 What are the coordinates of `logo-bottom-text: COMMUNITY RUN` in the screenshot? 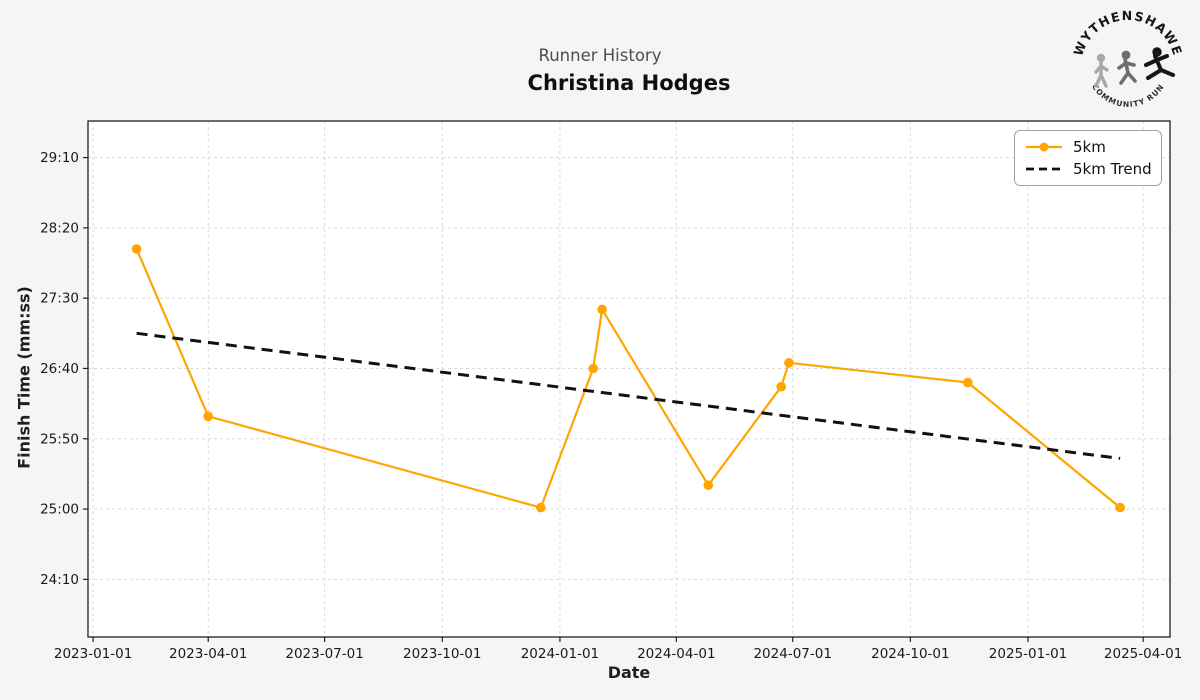 It's located at (1127, 95).